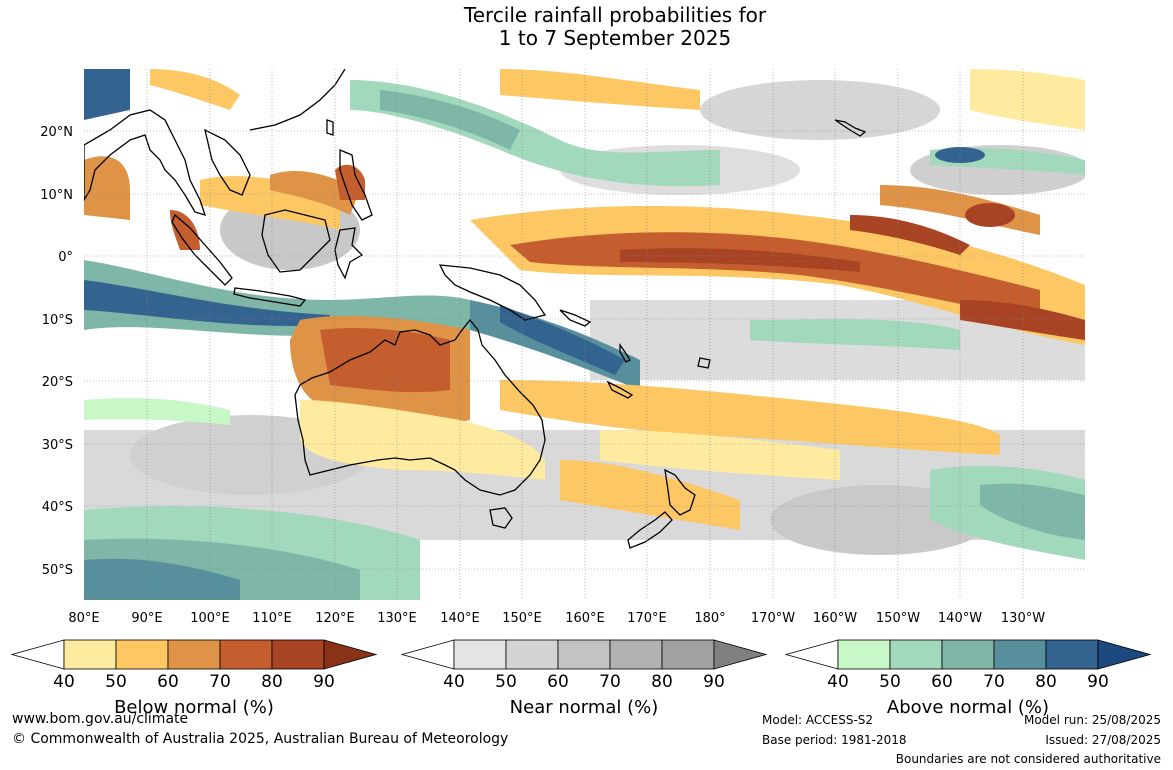 This screenshot has height=770, width=1173. I want to click on footer-issued: Issued: 27/08/2025, so click(1103, 740).